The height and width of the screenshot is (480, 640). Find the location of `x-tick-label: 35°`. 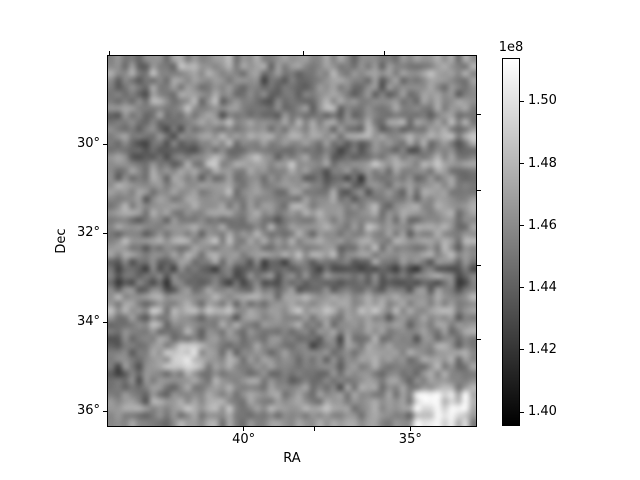

x-tick-label: 35° is located at coordinates (410, 439).